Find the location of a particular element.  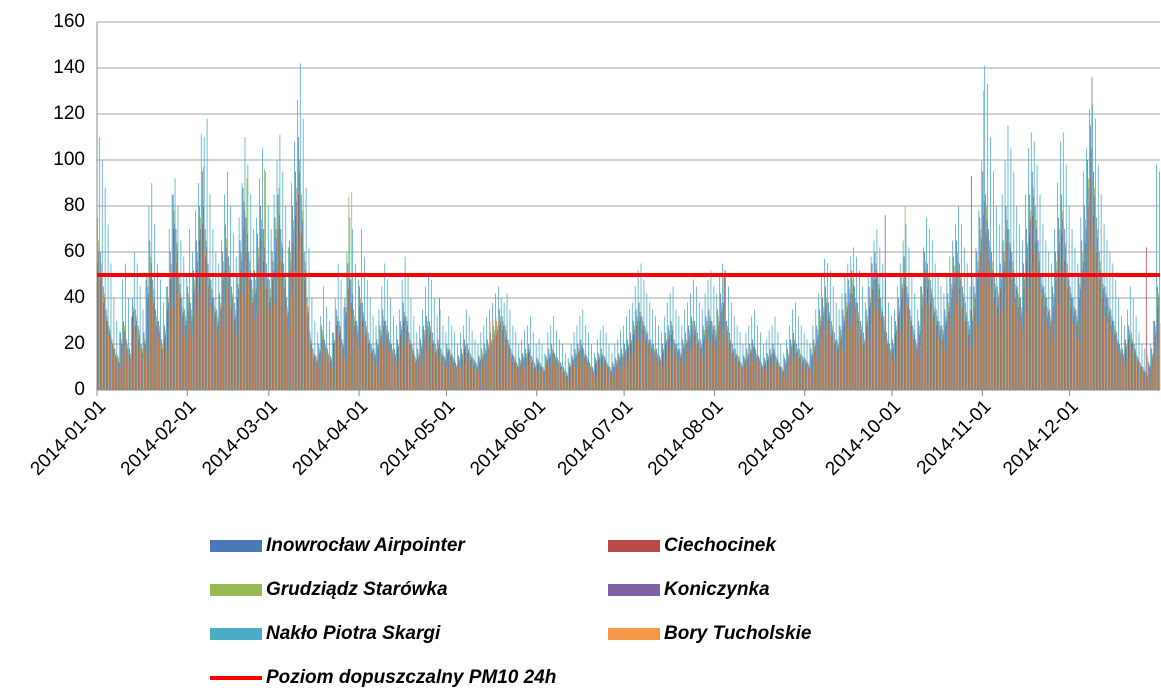

x-tick-label: 2014-02-01 is located at coordinates (159, 438).